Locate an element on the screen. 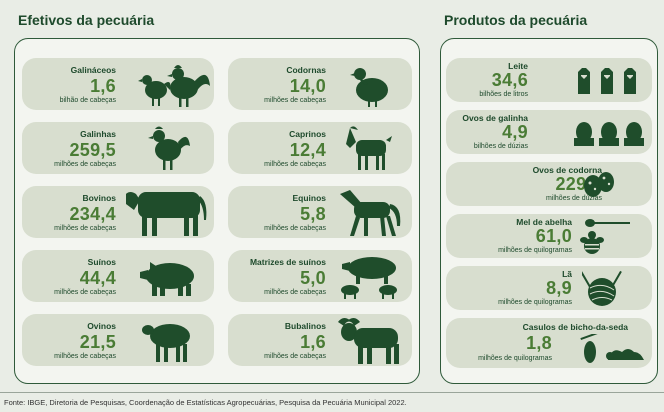 This screenshot has height=412, width=664. buffalo-icon is located at coordinates (371, 340).